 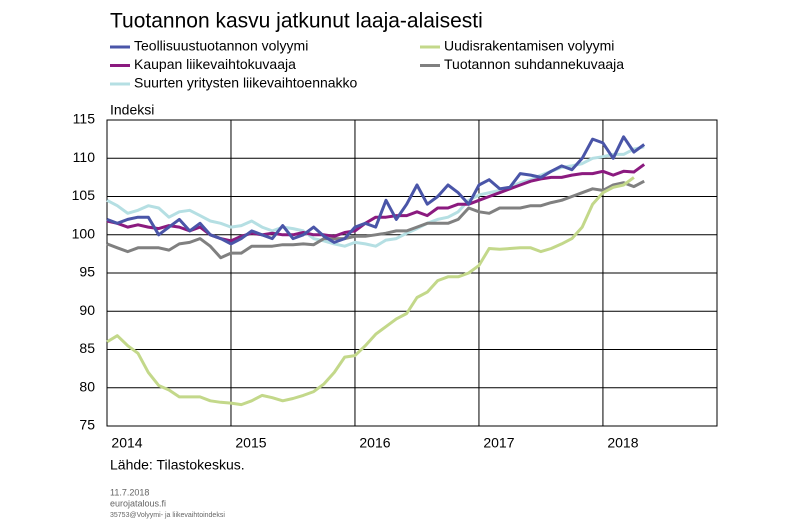 What do you see at coordinates (84, 119) in the screenshot?
I see `y-tick-label: 115` at bounding box center [84, 119].